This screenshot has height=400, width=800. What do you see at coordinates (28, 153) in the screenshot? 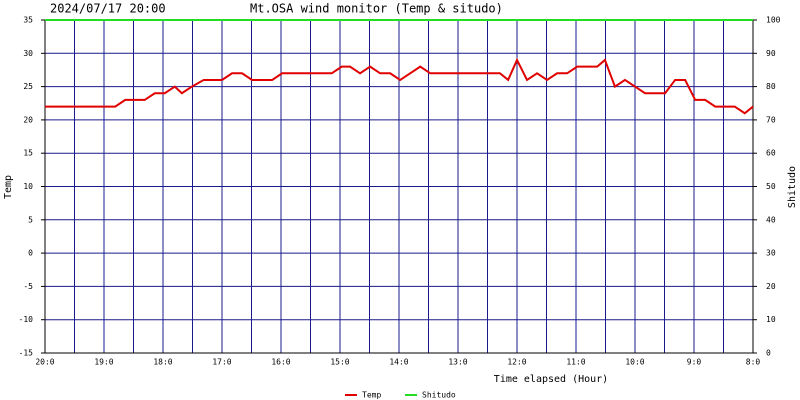
I see `y-tick-label: 15` at bounding box center [28, 153].